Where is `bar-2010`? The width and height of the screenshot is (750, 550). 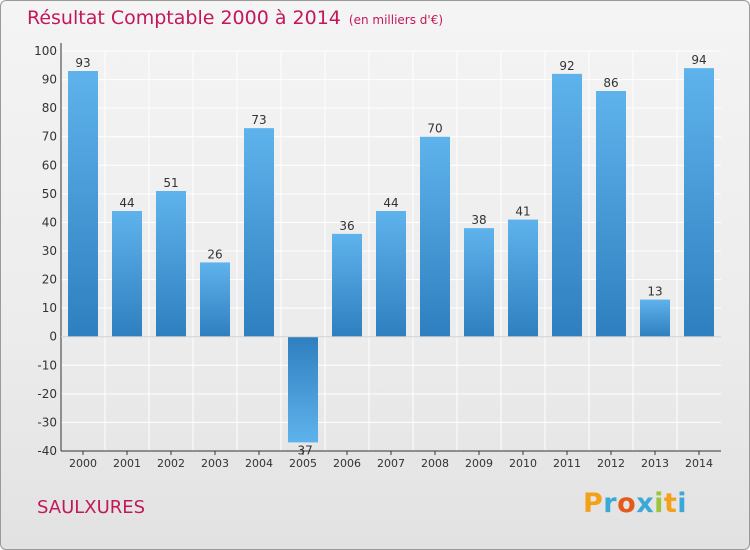 bar-2010 is located at coordinates (523, 278).